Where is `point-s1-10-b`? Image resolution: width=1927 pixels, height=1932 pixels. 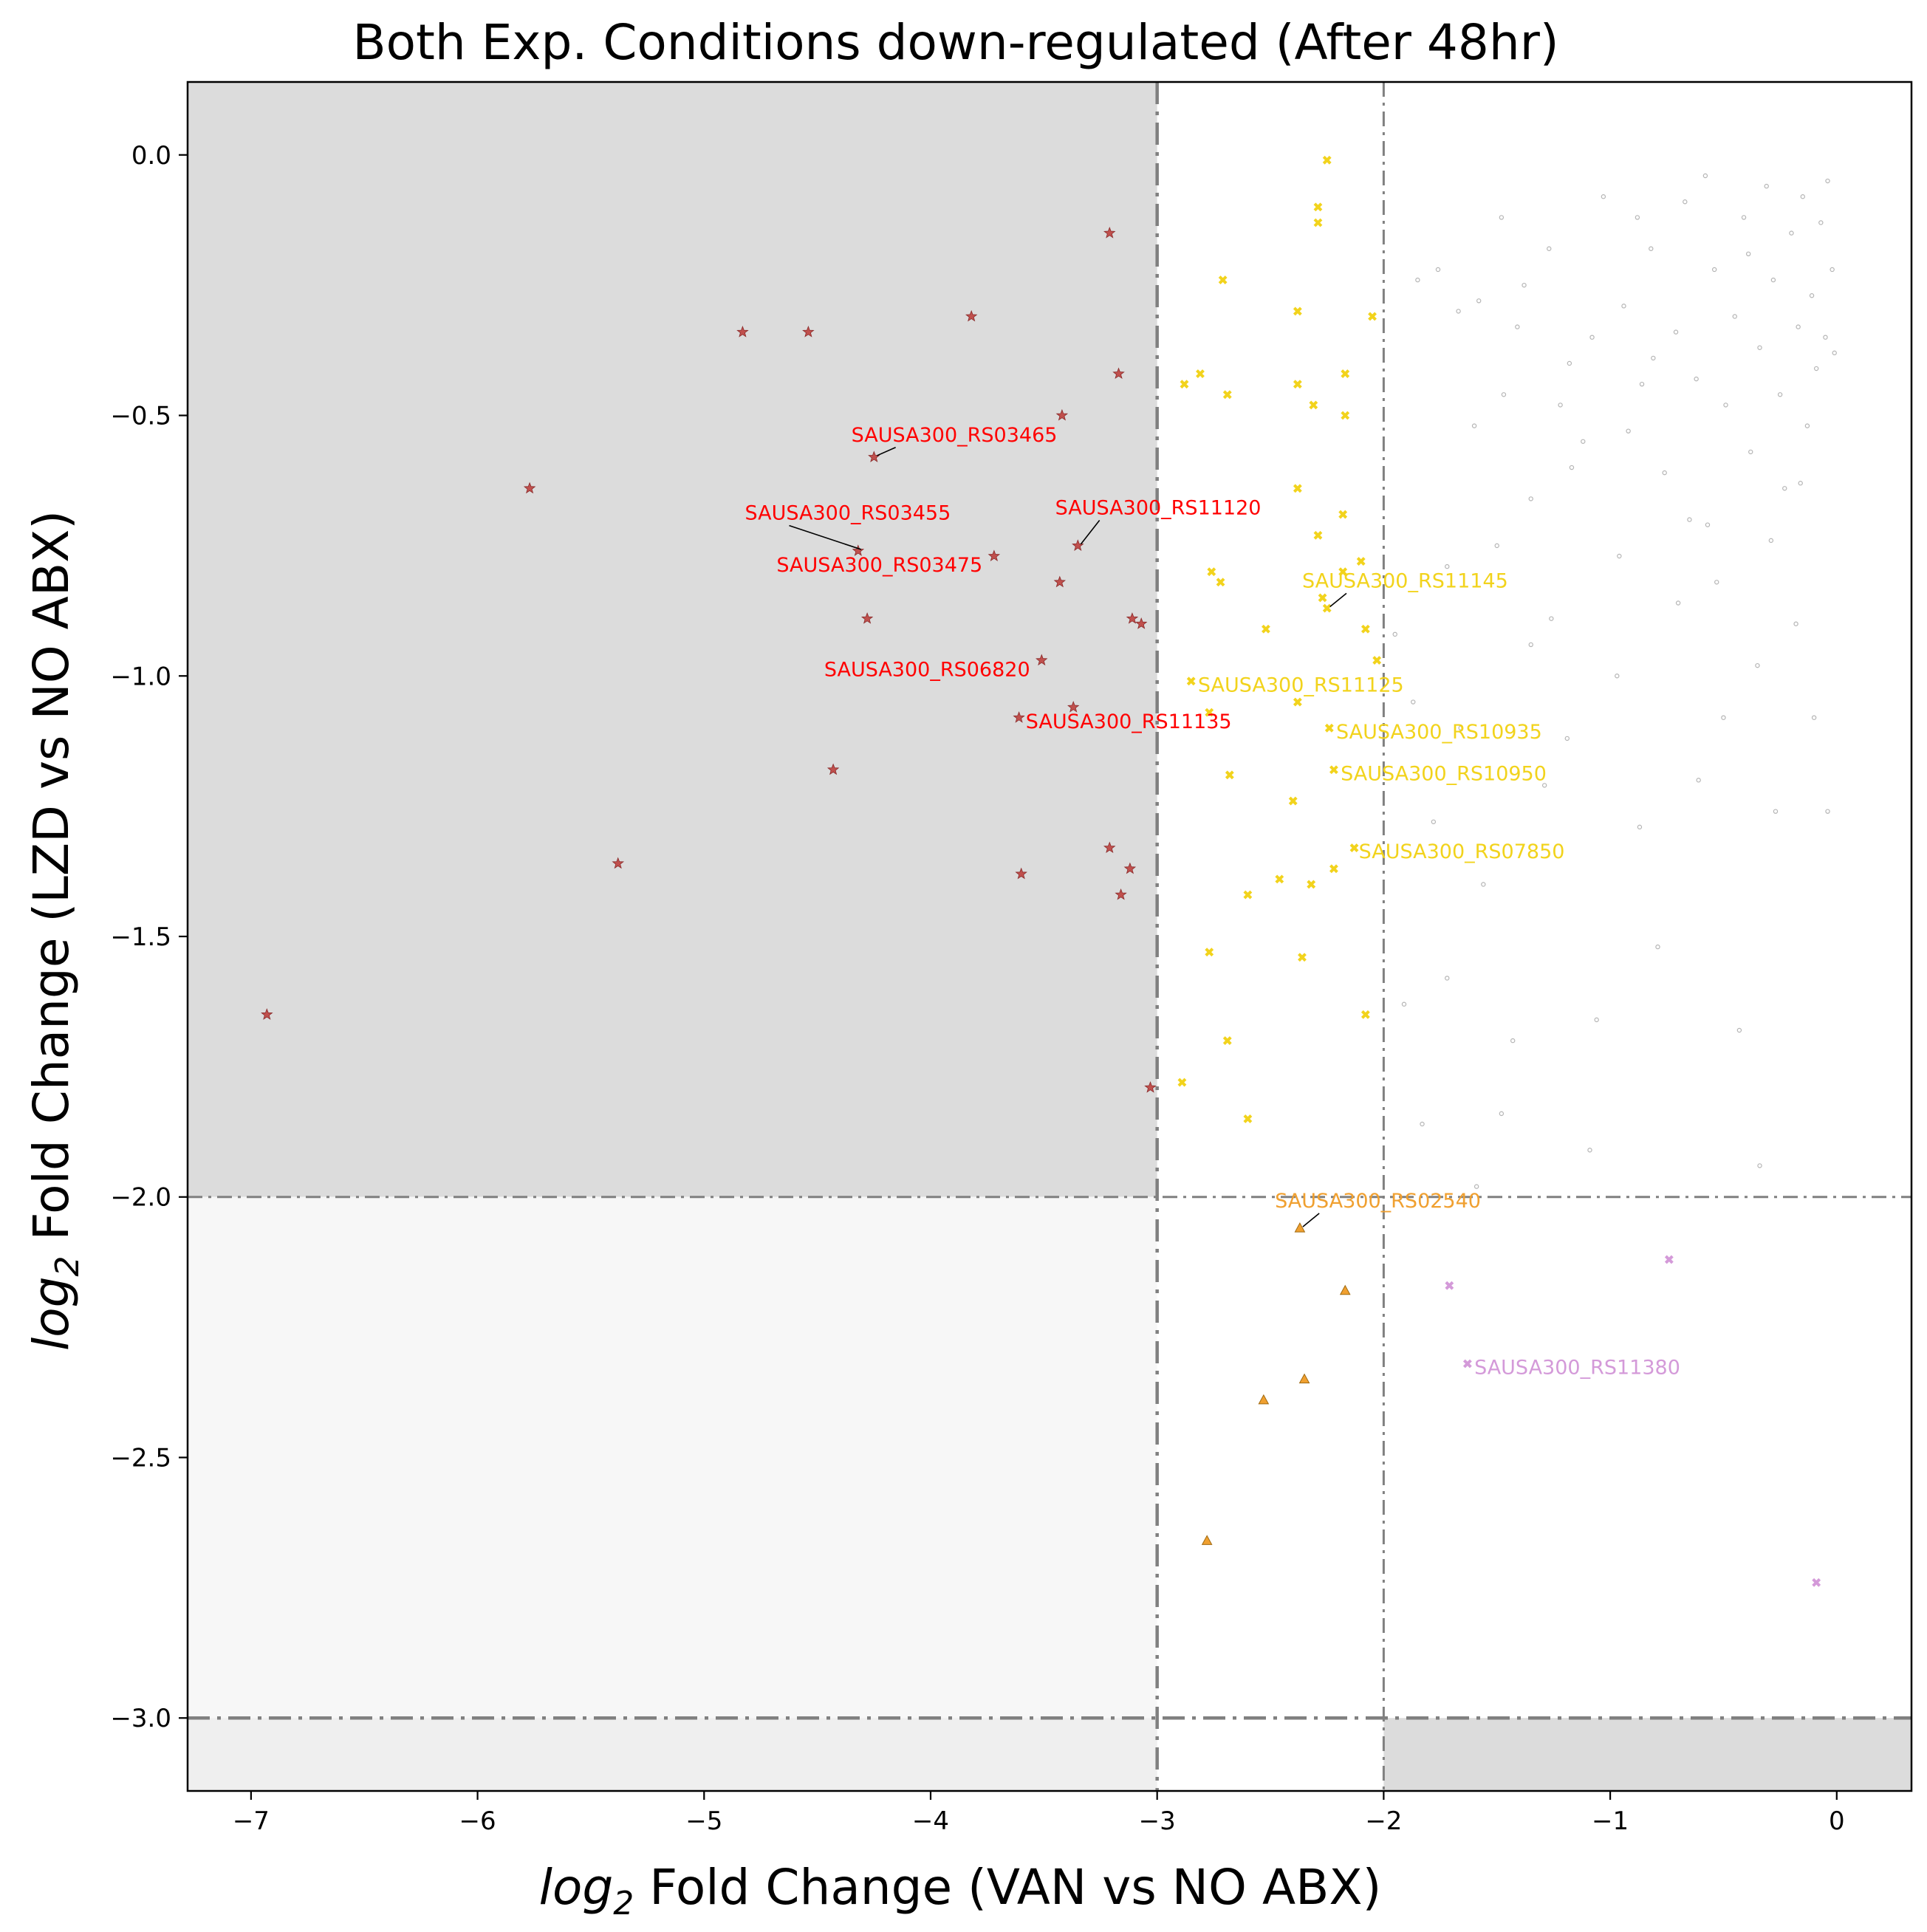 point-s1-10-b is located at coordinates (1314, 405).